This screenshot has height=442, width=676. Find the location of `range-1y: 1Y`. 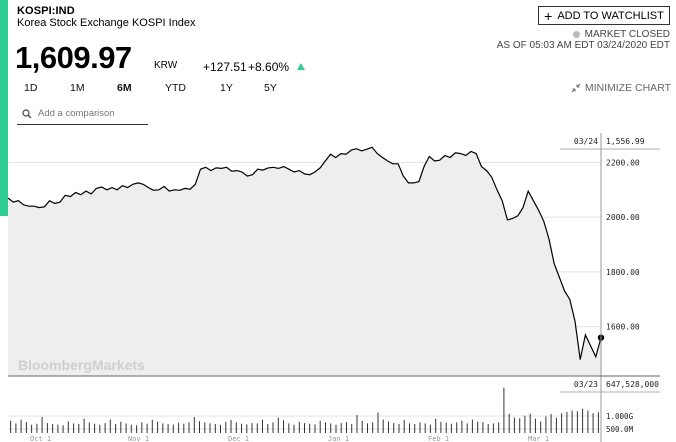

range-1y: 1Y is located at coordinates (226, 88).